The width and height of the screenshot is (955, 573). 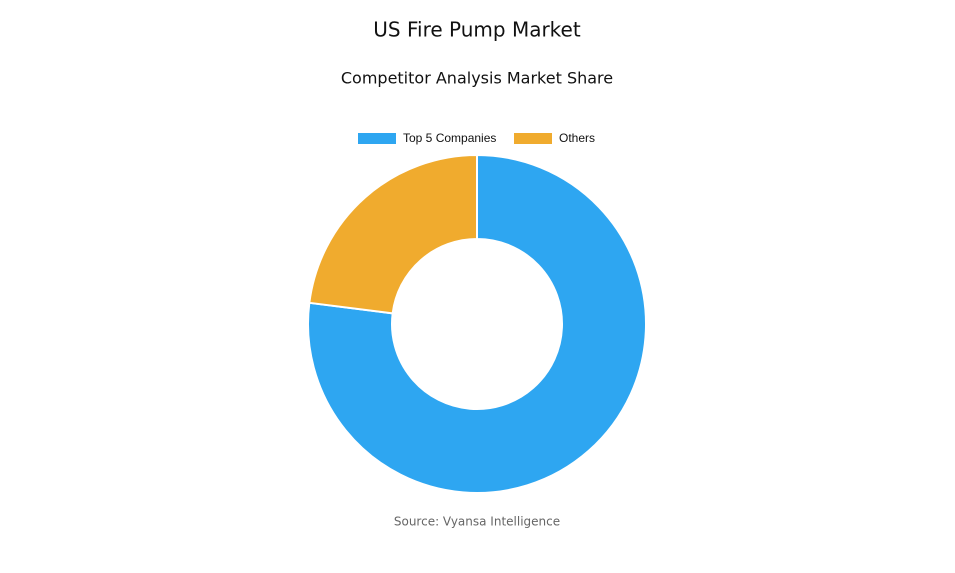 What do you see at coordinates (577, 138) in the screenshot?
I see `legend-label: Others` at bounding box center [577, 138].